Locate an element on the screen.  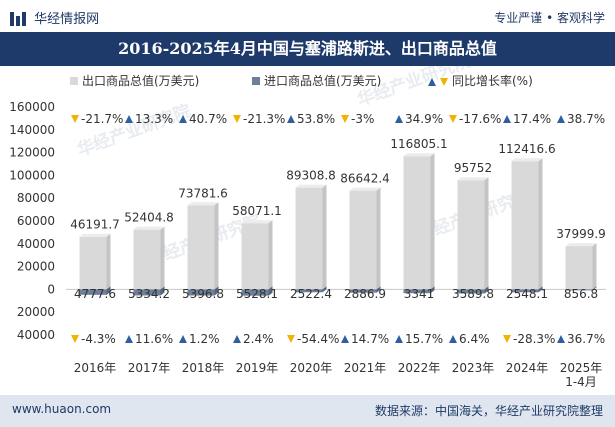
import-growth-label: -4.3% is located at coordinates (98, 339).